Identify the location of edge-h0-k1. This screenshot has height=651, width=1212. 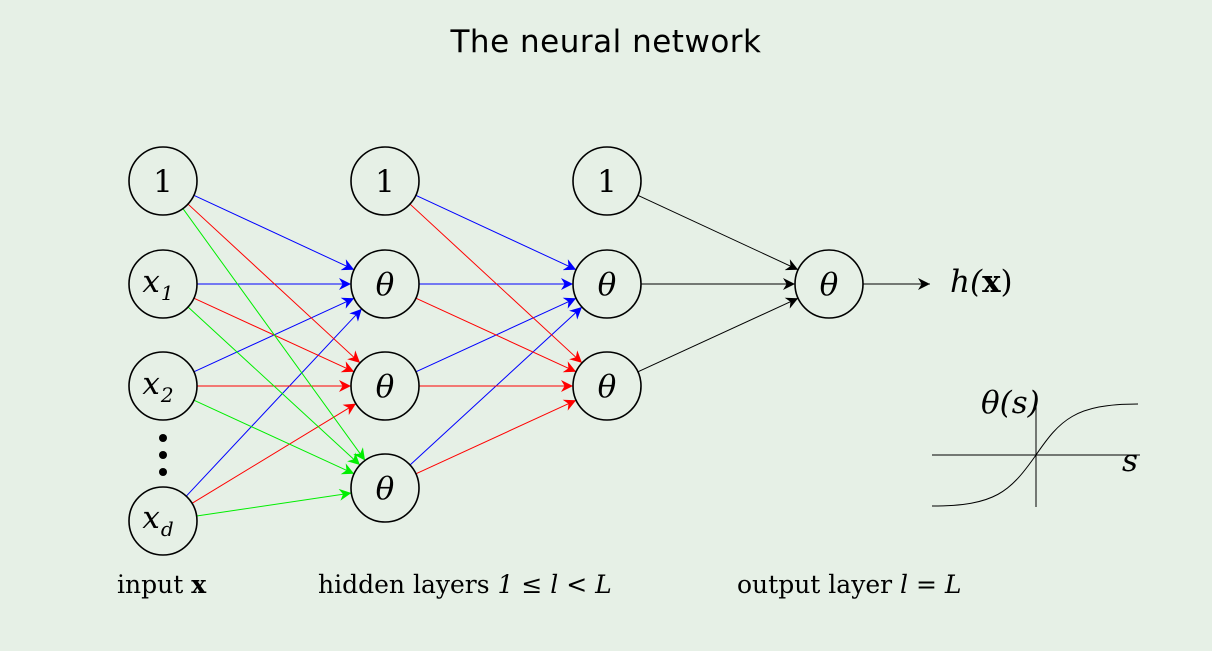
(496, 232).